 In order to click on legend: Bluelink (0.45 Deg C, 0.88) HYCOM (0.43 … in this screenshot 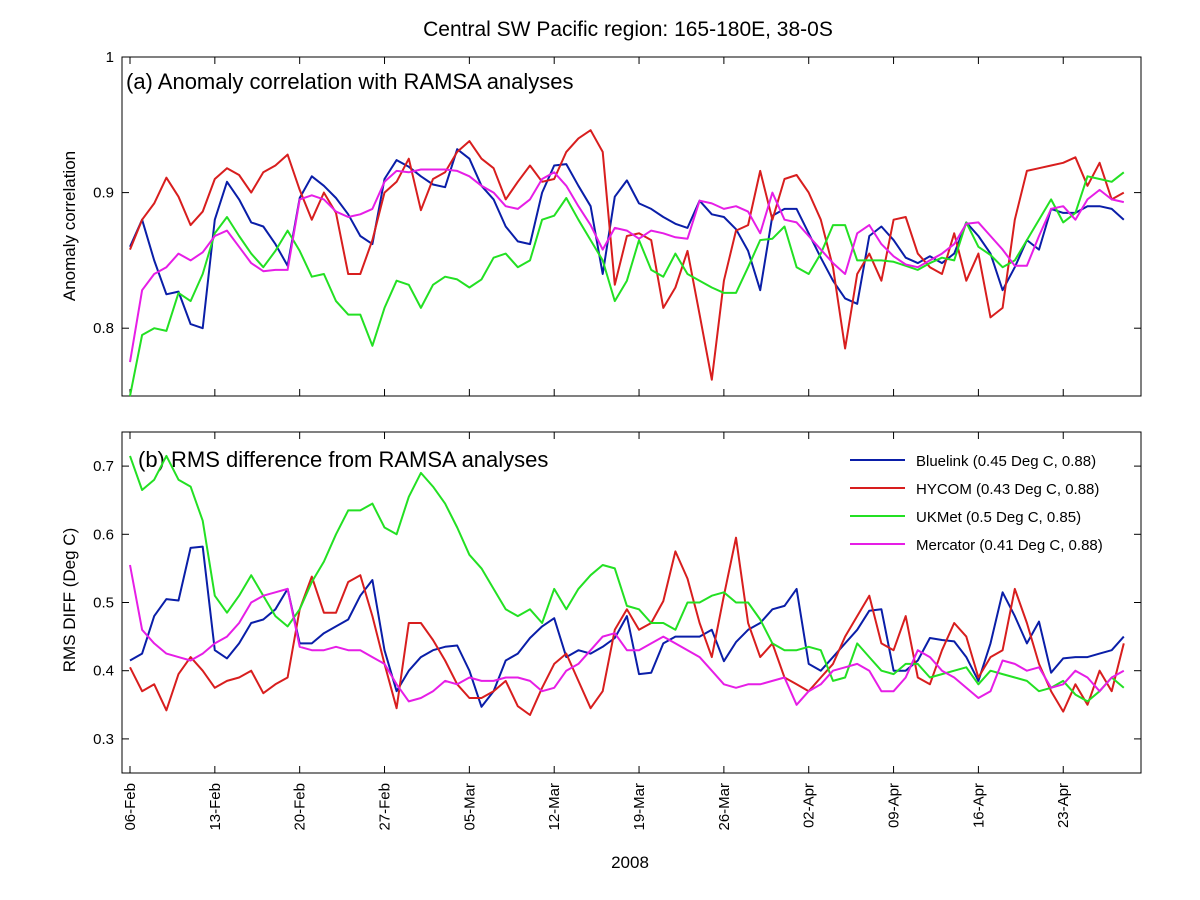, I will do `click(976, 503)`.